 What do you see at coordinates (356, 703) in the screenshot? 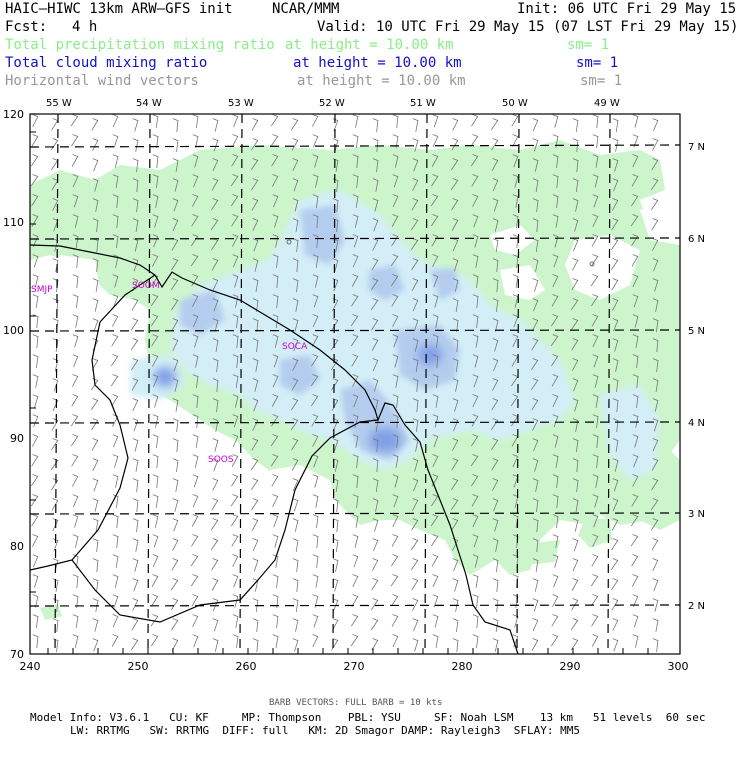
I see `barb-legend: BARB VECTORS: FULL BARB = 10 kts` at bounding box center [356, 703].